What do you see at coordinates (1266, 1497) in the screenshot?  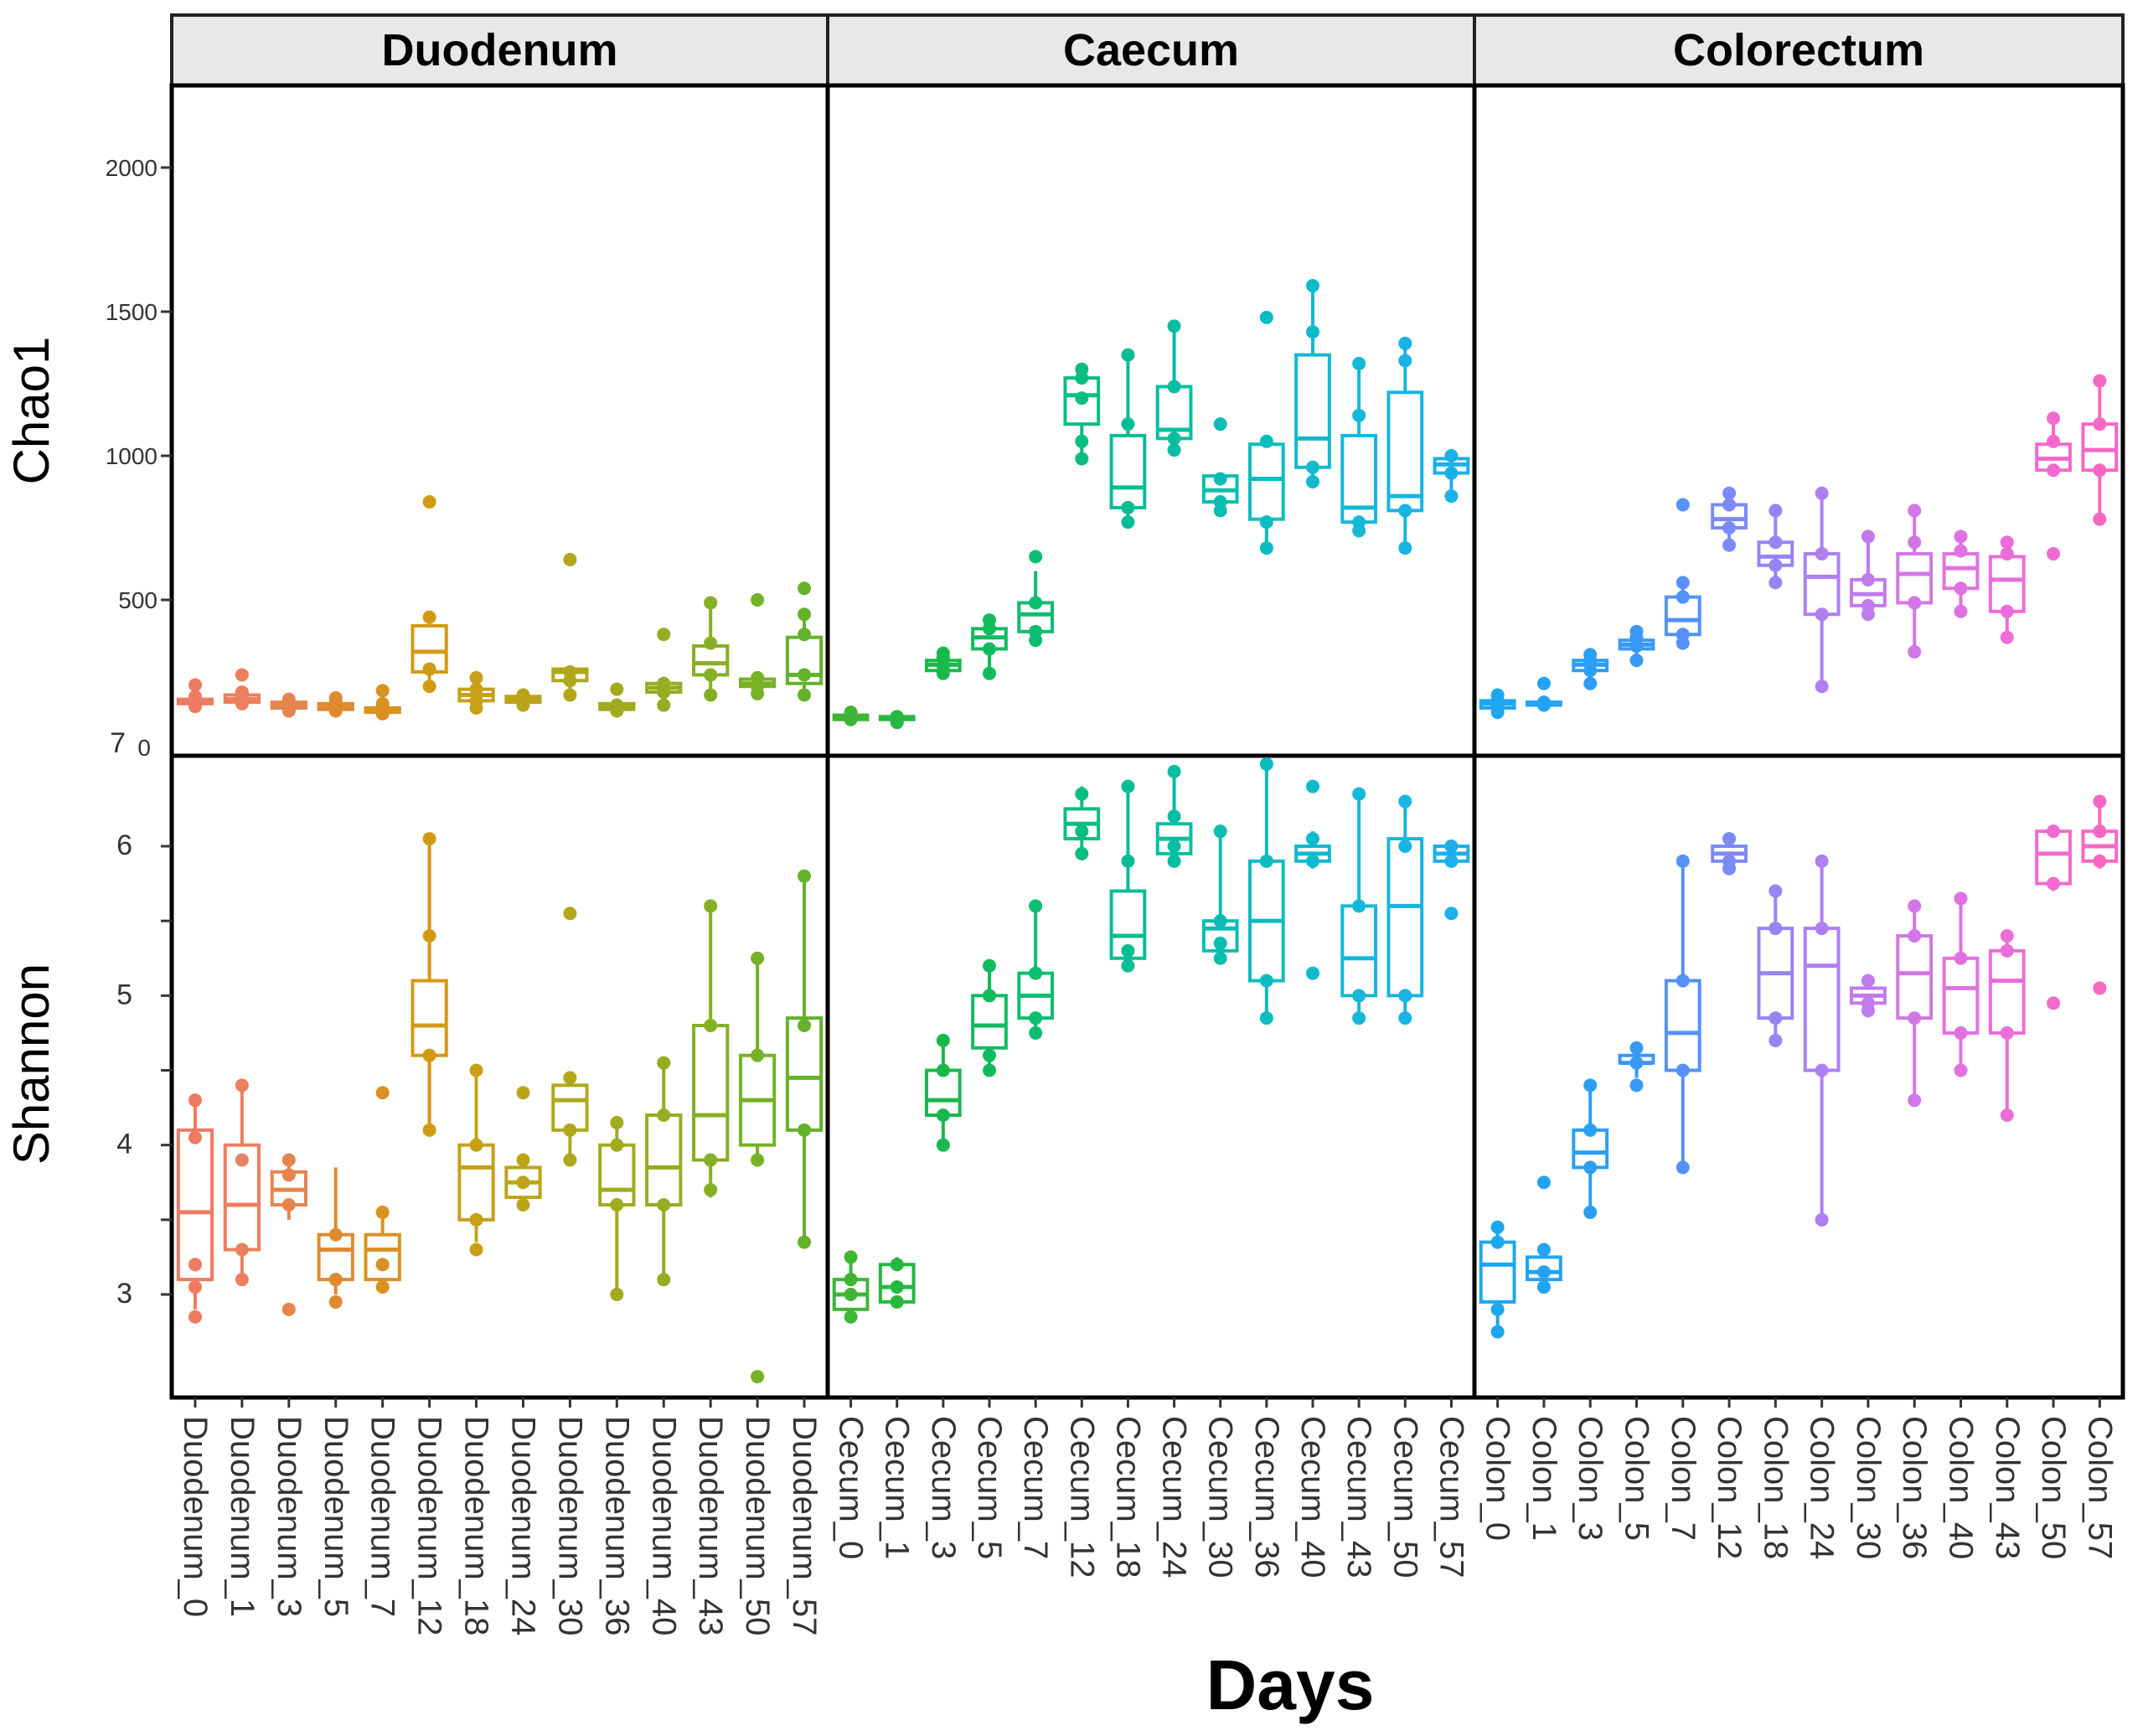 I see `x-tick-label: Cecum_36` at bounding box center [1266, 1497].